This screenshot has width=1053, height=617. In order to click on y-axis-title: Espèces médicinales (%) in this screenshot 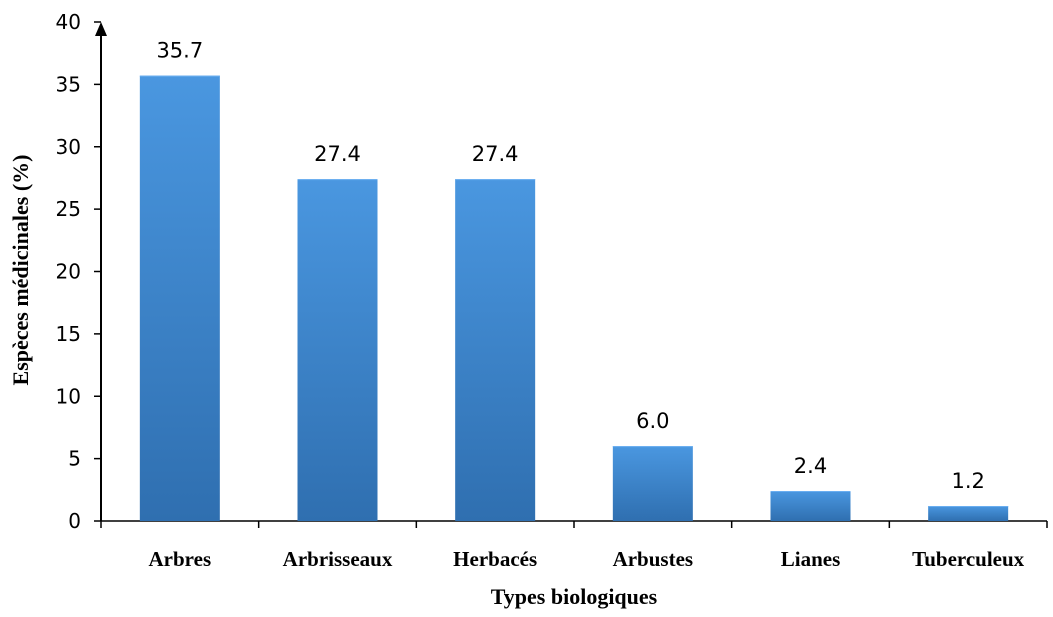, I will do `click(20, 270)`.